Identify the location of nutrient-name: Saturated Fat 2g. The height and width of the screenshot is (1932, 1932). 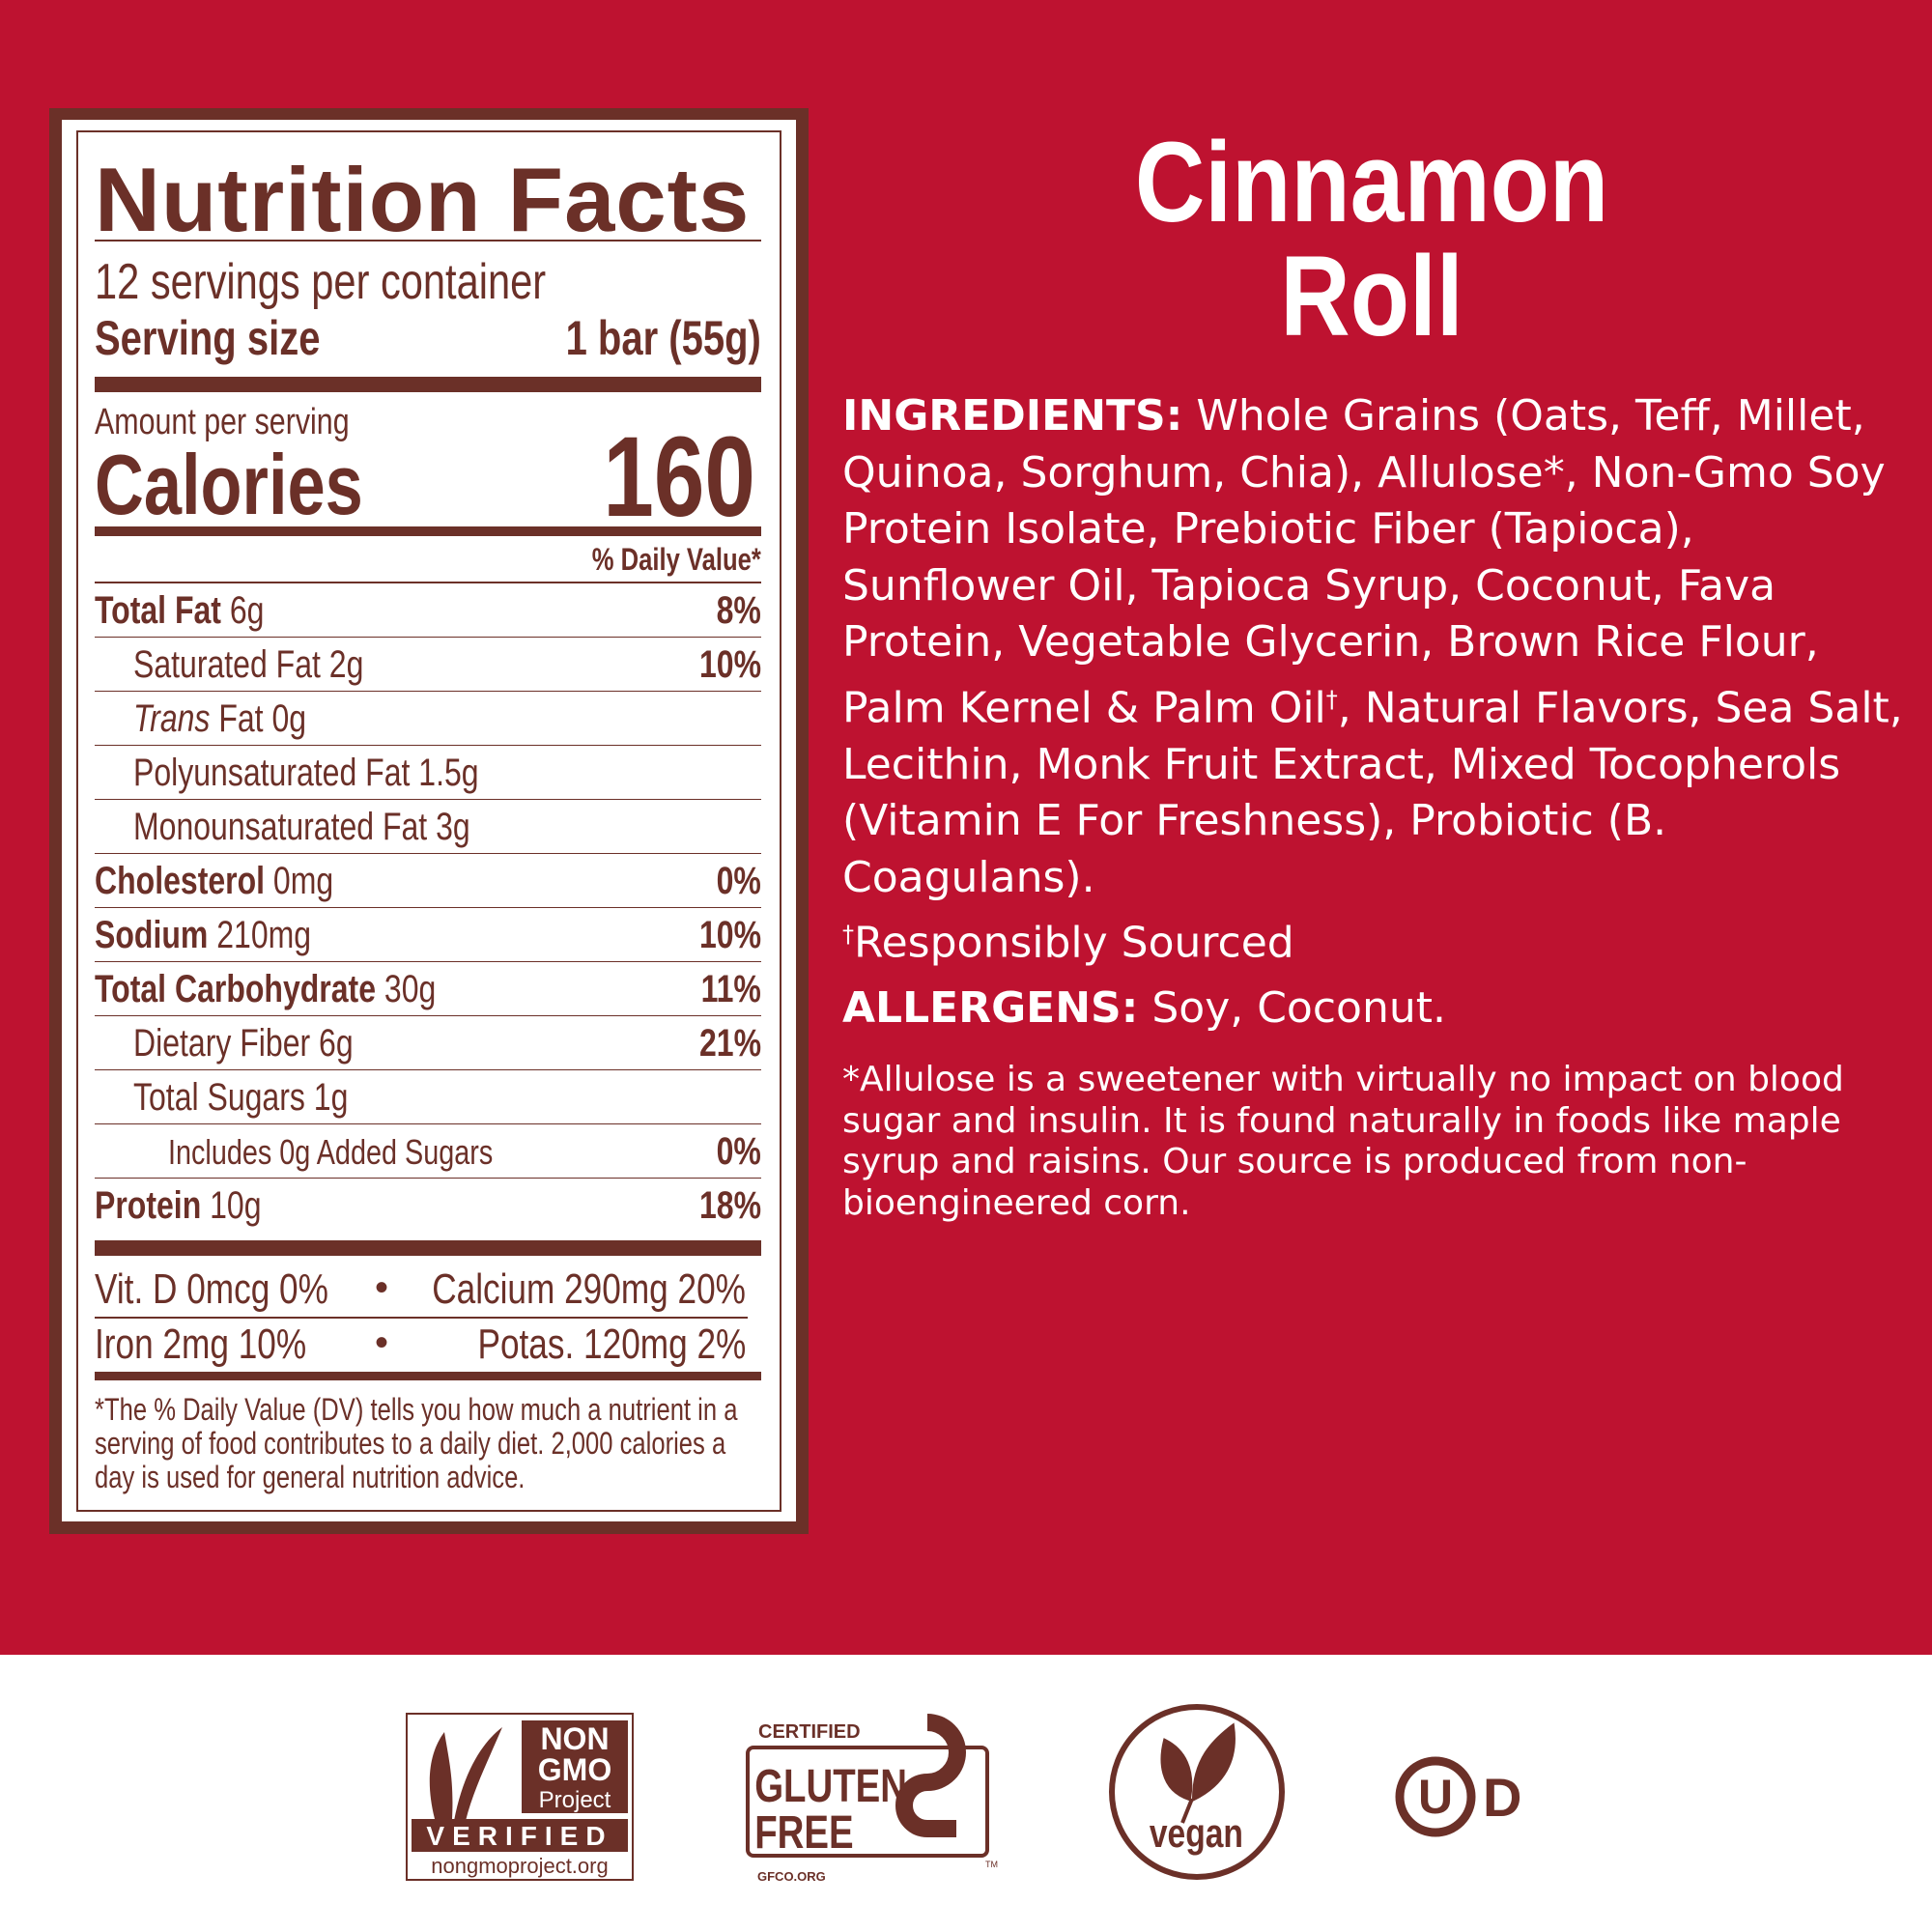
(248, 664).